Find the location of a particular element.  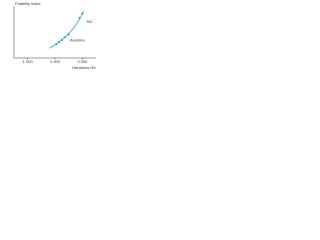

annotation: Alumina is located at coordinates (77, 40).